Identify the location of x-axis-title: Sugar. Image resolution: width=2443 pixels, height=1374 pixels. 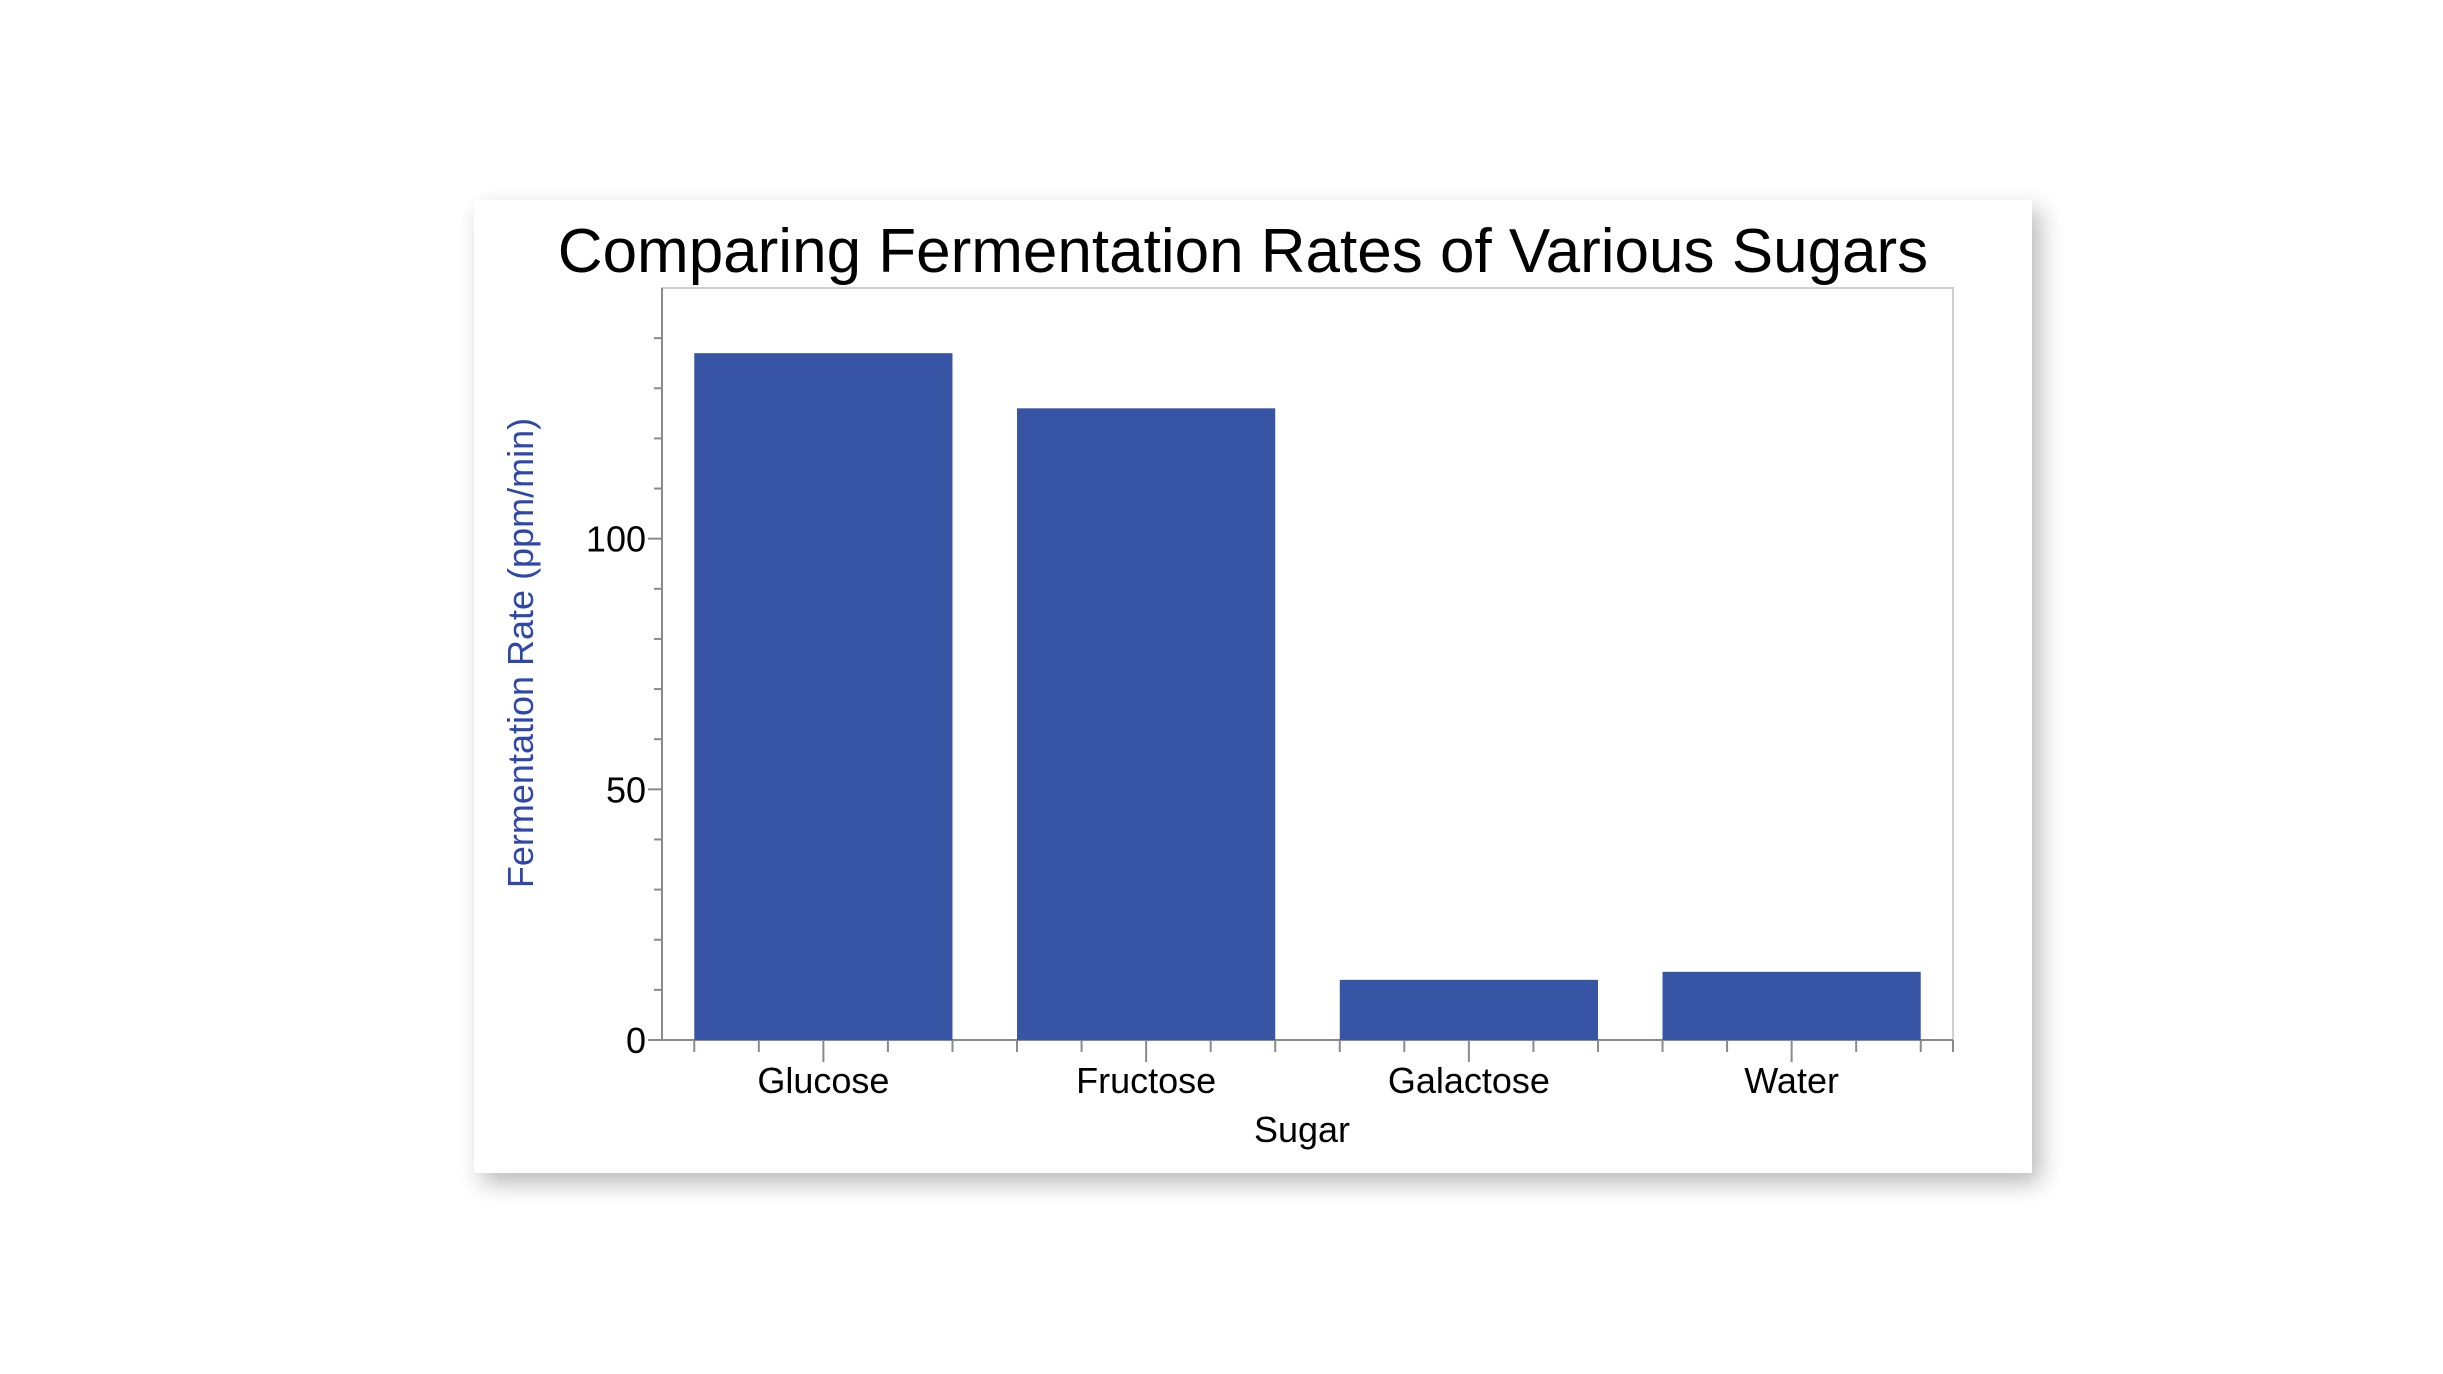
(1302, 1129).